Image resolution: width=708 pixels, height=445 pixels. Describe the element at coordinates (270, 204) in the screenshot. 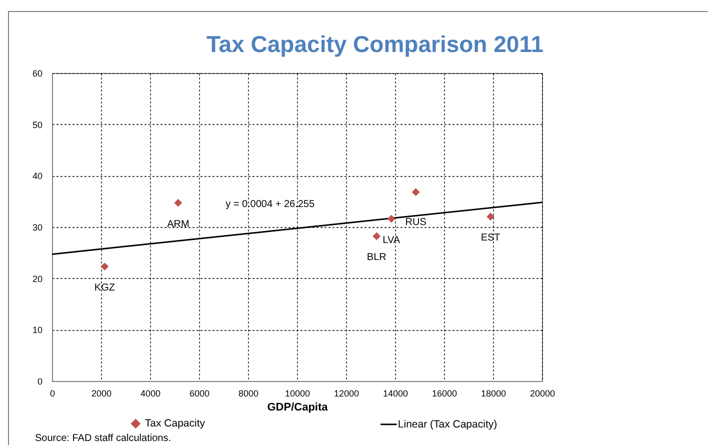

I see `annotation: y = 0.0004 + 26.255` at that location.